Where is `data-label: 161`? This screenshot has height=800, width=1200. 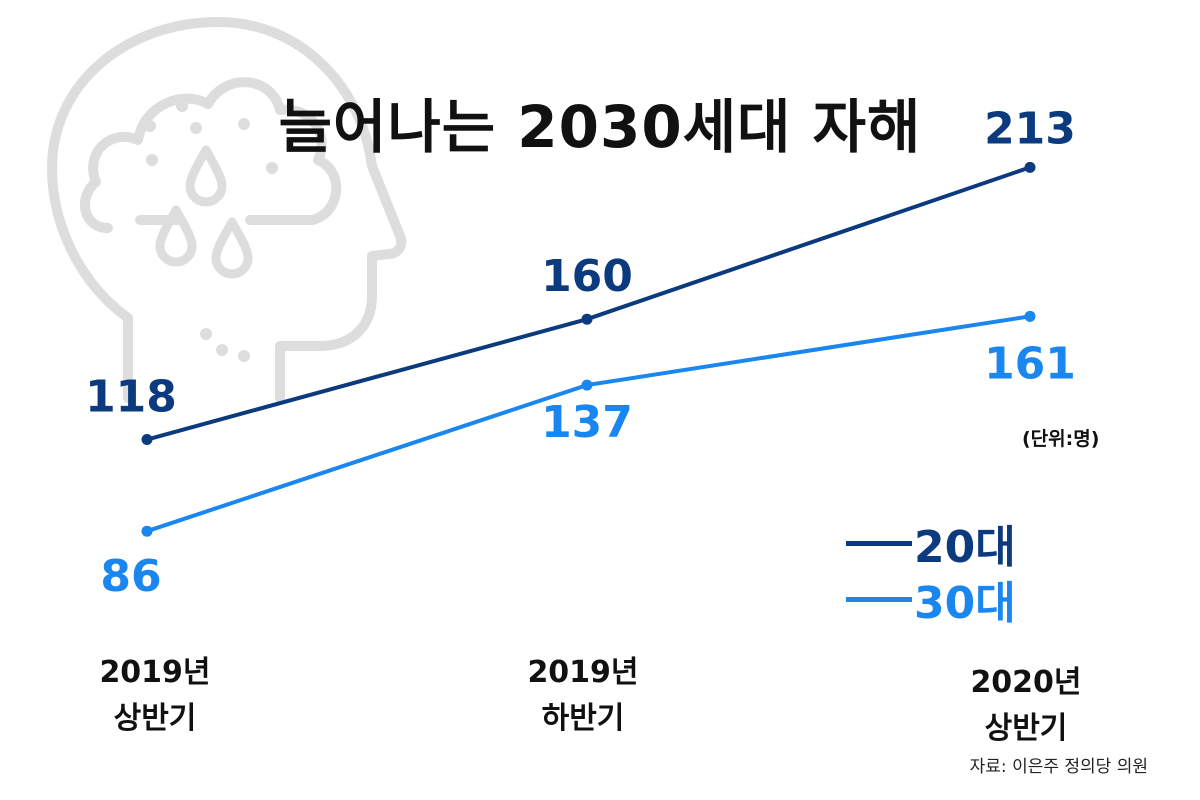
data-label: 161 is located at coordinates (1030, 363).